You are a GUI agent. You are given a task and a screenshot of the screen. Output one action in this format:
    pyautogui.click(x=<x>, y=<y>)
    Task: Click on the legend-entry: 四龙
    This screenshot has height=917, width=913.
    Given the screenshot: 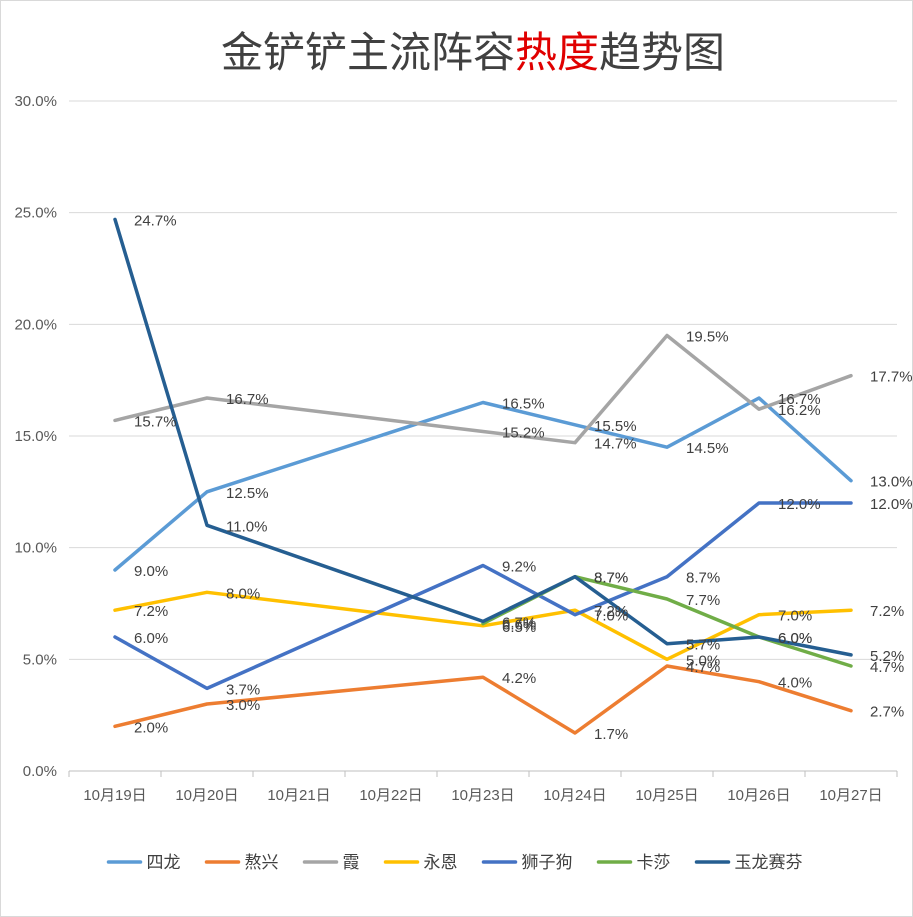 What is the action you would take?
    pyautogui.click(x=164, y=863)
    